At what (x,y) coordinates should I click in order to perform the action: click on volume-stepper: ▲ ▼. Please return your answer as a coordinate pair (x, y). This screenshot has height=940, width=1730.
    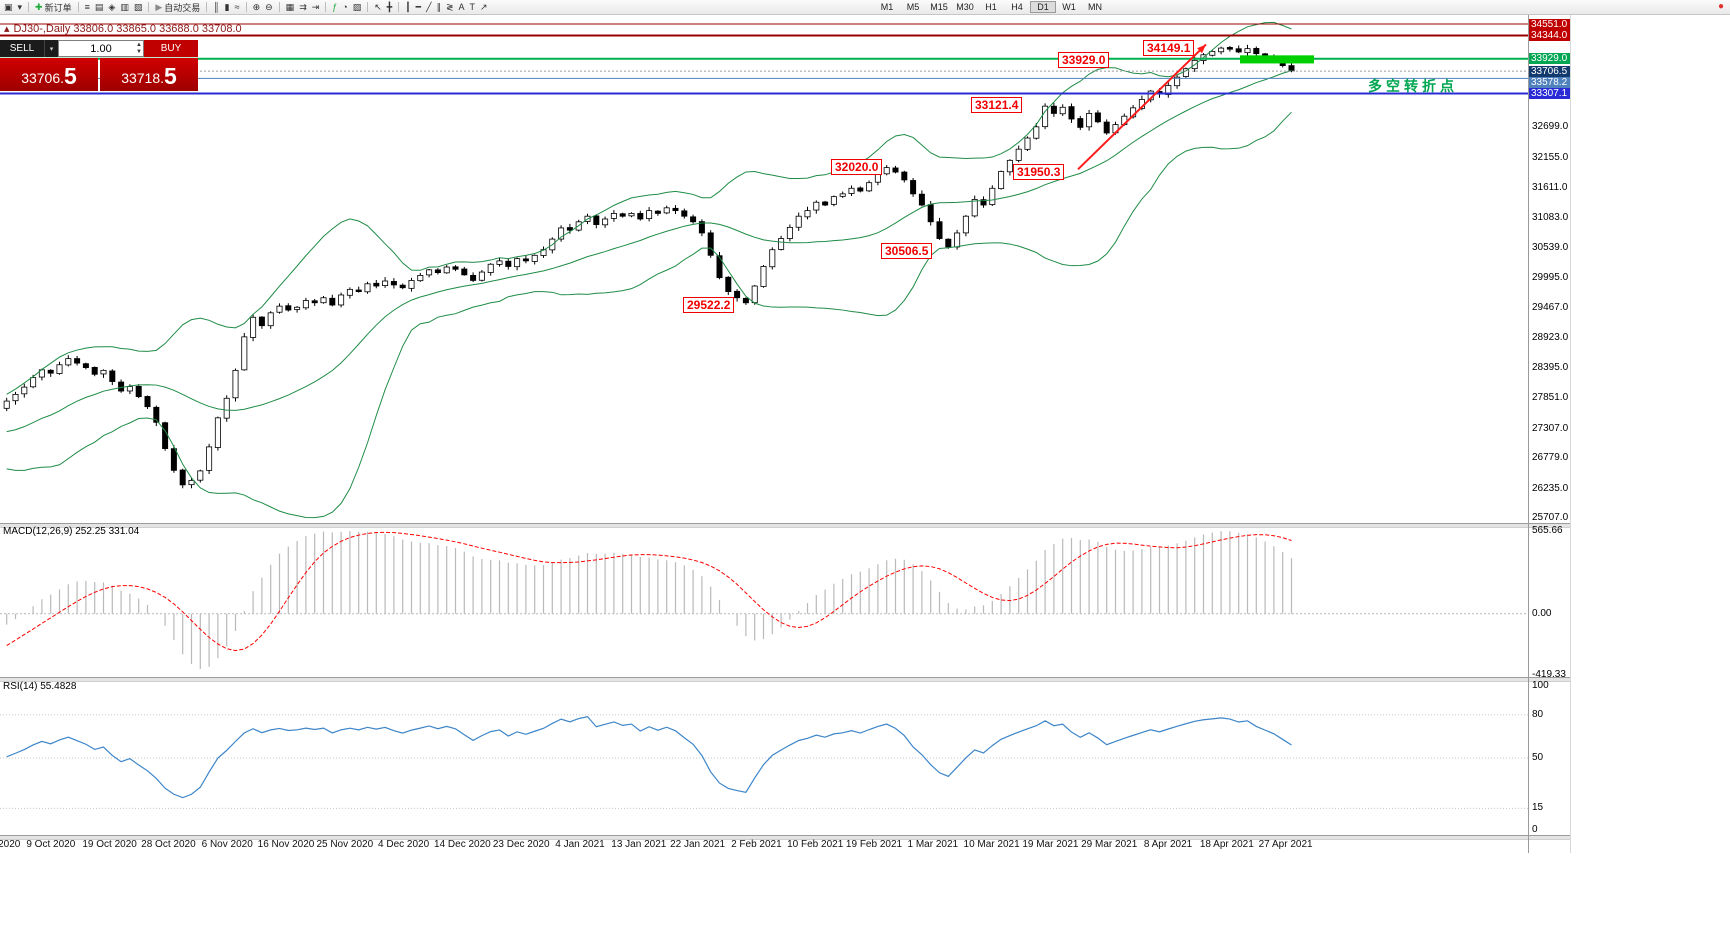
    Looking at the image, I should click on (139, 49).